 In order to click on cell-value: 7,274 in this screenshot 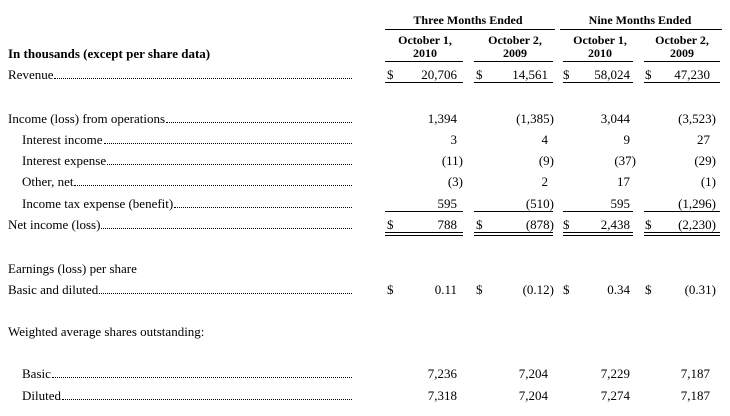, I will do `click(615, 395)`.